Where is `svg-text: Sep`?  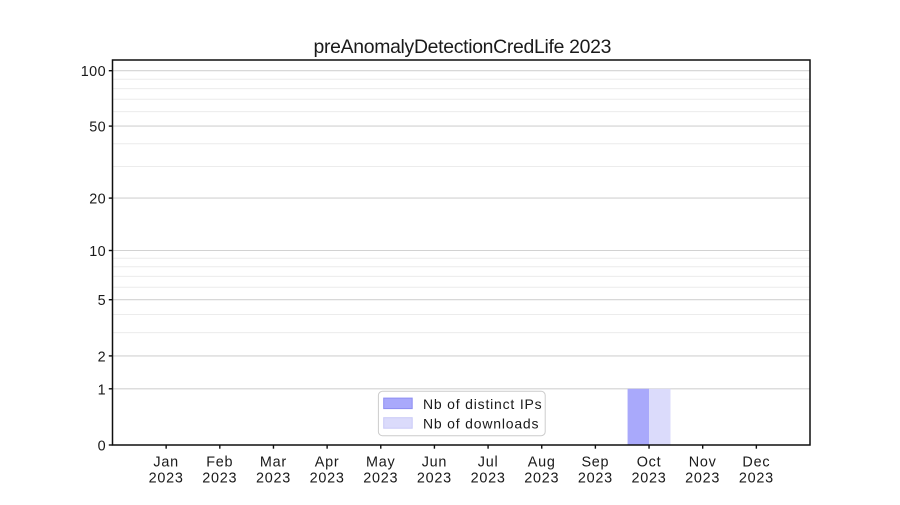
svg-text: Sep is located at coordinates (595, 462).